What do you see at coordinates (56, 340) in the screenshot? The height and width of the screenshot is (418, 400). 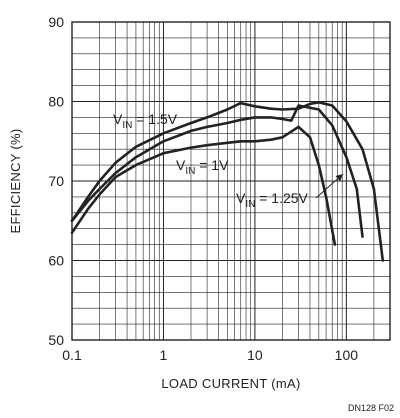 I see `y-tick-label: 50` at bounding box center [56, 340].